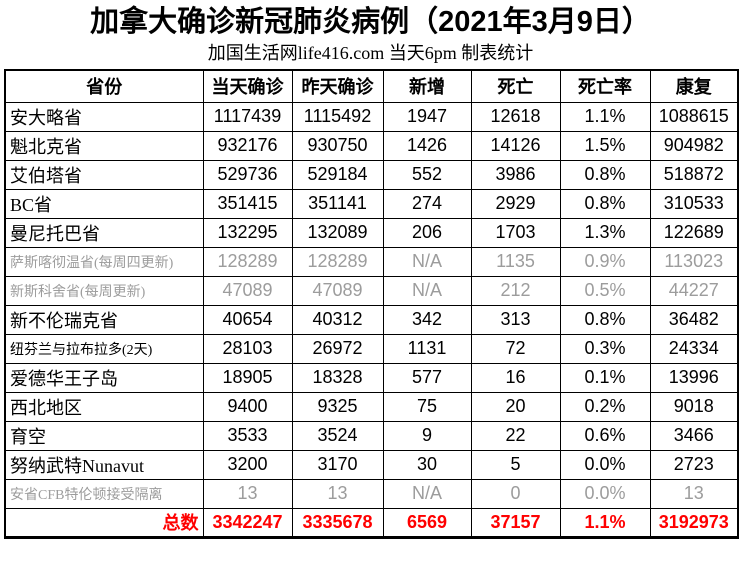 Image resolution: width=741 pixels, height=580 pixels. Describe the element at coordinates (515, 464) in the screenshot. I see `deaths-cell: 5` at that location.